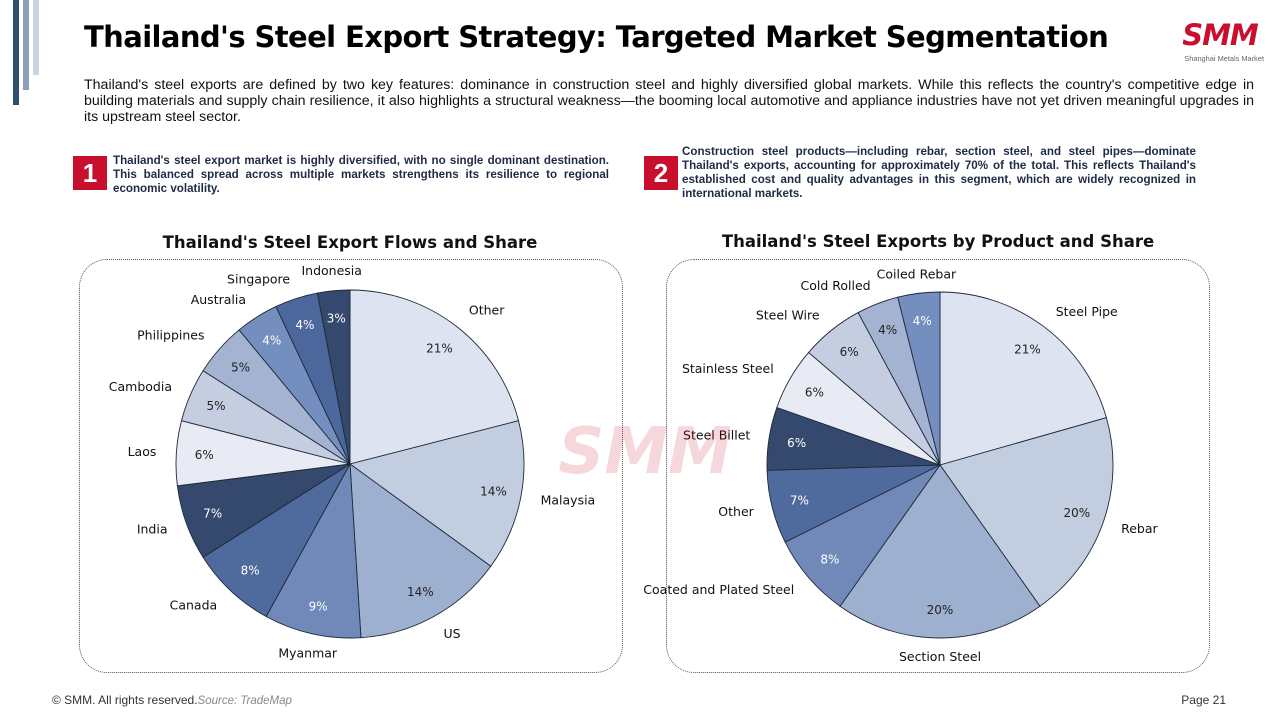  I want to click on flows-category-label-canada: Canada, so click(194, 604).